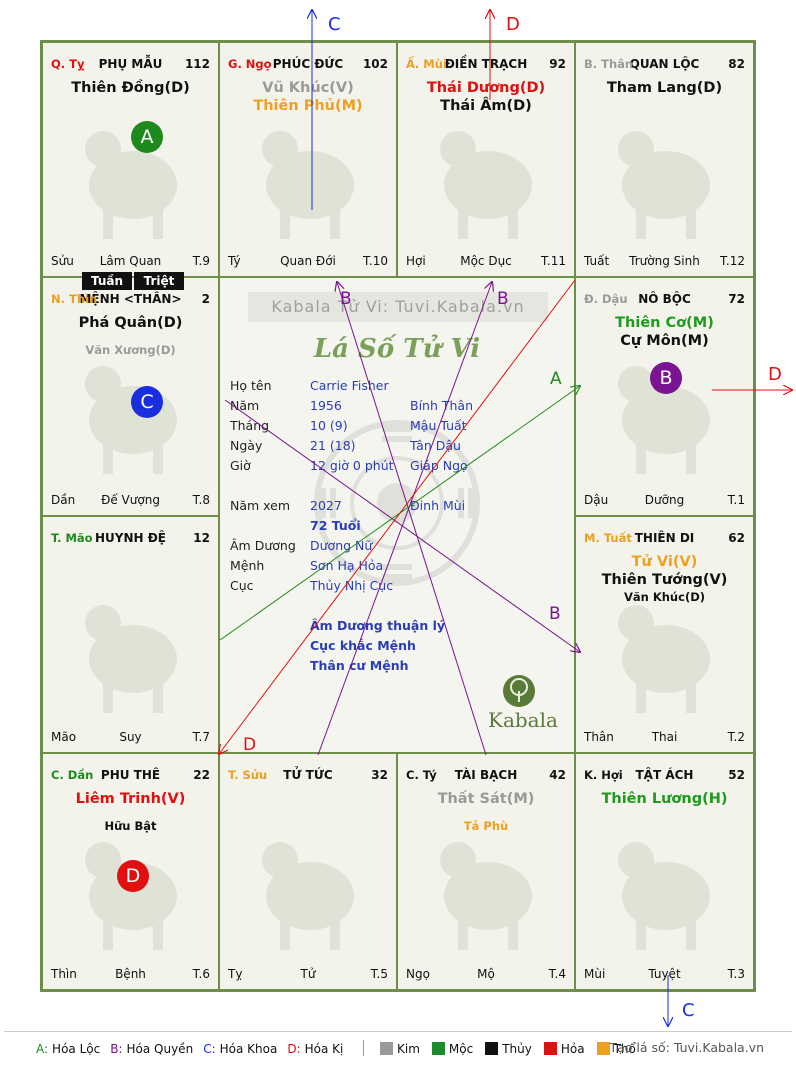 The image size is (796, 1070). I want to click on tuan-tag: Tuần, so click(107, 281).